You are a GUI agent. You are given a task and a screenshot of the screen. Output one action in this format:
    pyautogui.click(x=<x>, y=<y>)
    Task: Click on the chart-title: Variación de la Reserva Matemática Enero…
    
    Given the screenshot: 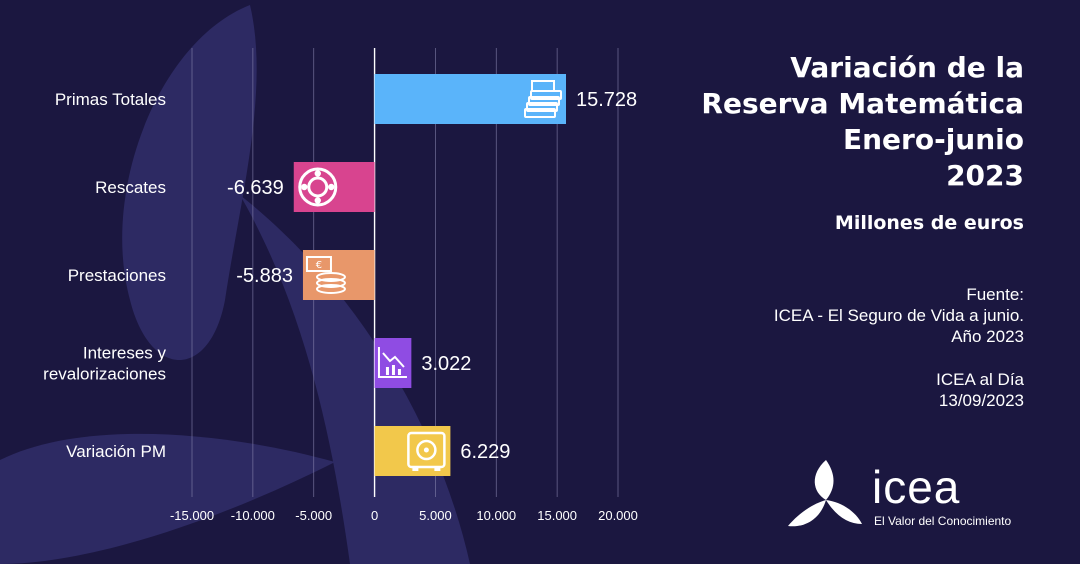 What is the action you would take?
    pyautogui.click(x=814, y=122)
    